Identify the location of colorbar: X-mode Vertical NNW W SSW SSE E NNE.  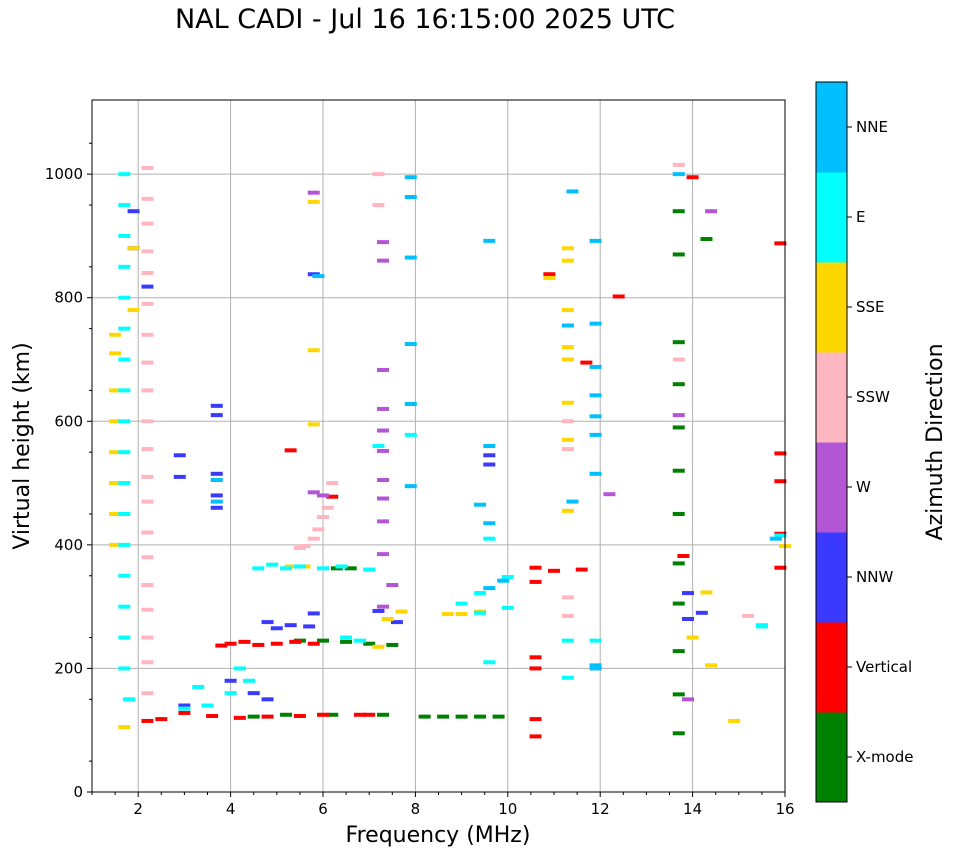
(864, 442).